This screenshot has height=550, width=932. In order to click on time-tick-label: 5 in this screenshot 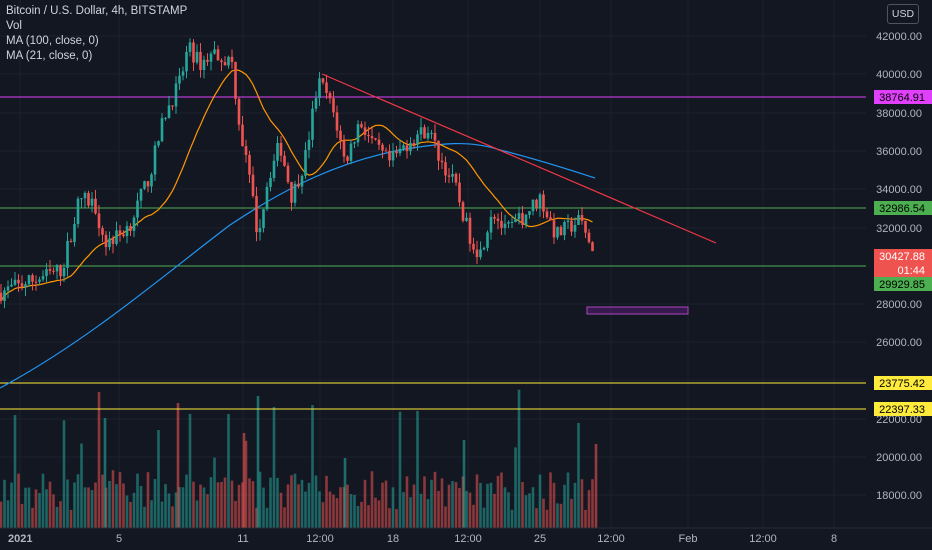, I will do `click(119, 539)`.